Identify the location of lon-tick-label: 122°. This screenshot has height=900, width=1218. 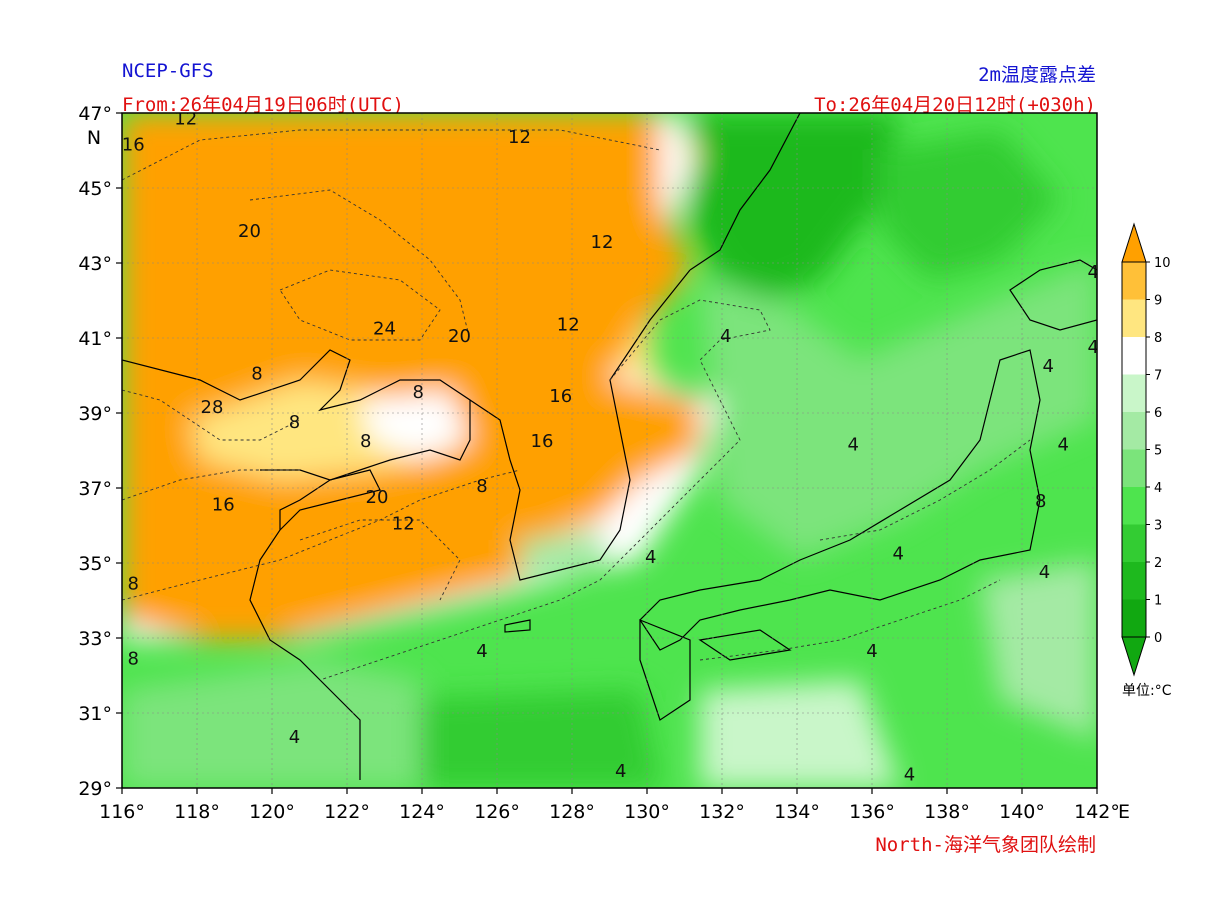
(347, 812).